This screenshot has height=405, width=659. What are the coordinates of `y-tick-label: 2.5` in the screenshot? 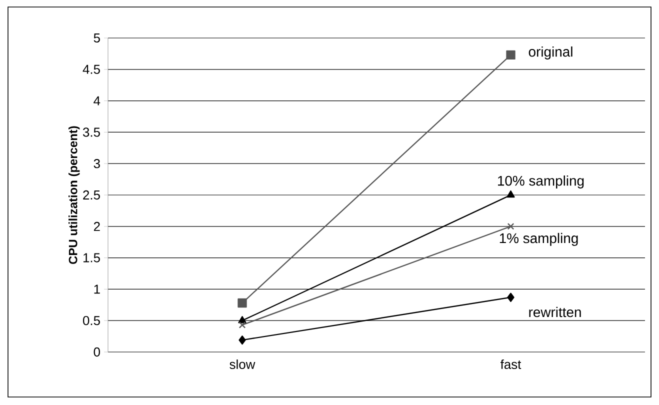 It's located at (91, 195).